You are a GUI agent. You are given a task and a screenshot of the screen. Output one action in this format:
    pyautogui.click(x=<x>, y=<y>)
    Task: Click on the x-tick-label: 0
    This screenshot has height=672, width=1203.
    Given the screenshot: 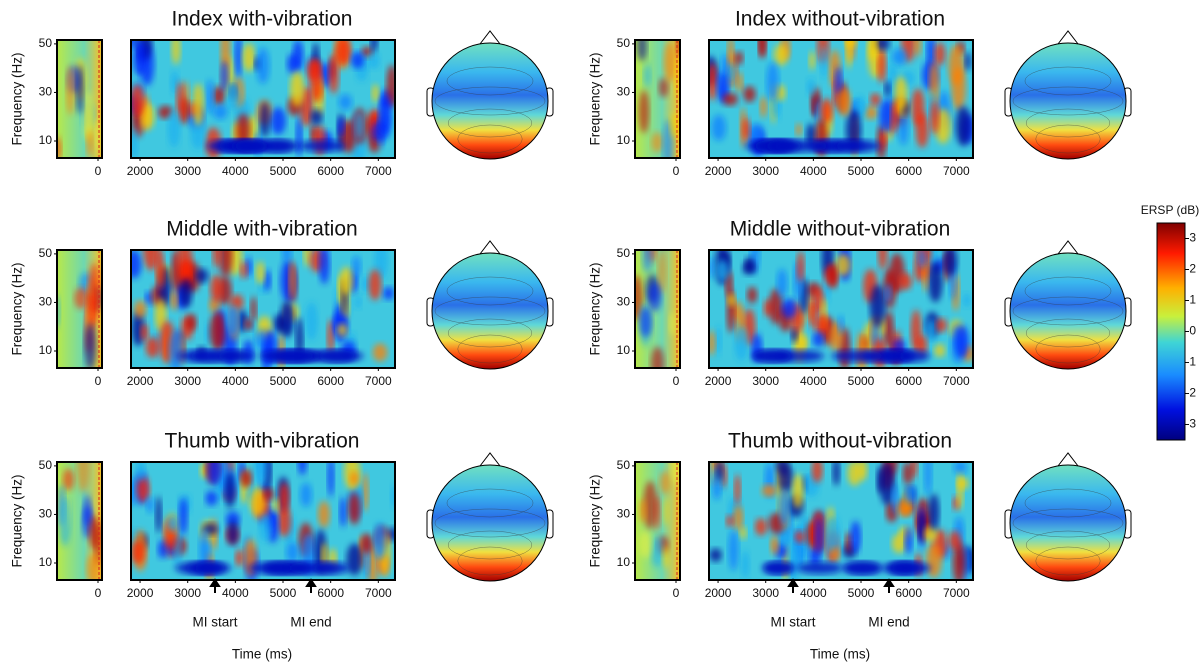 What is the action you would take?
    pyautogui.click(x=98, y=593)
    